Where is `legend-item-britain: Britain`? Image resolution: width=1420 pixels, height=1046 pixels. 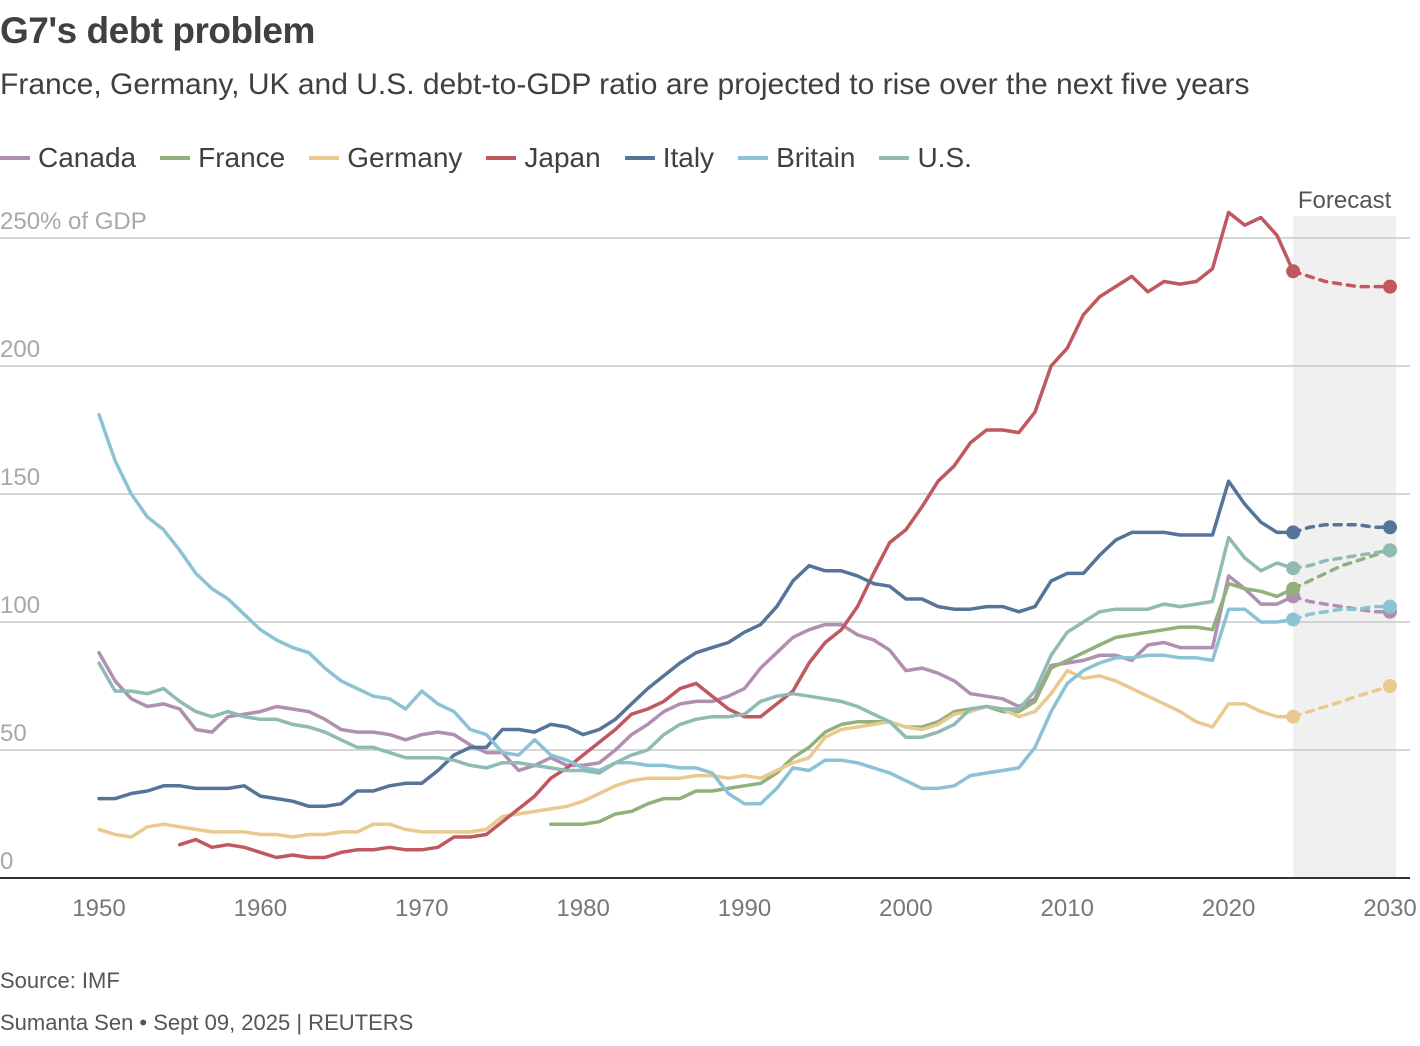 legend-item-britain: Britain is located at coordinates (796, 158).